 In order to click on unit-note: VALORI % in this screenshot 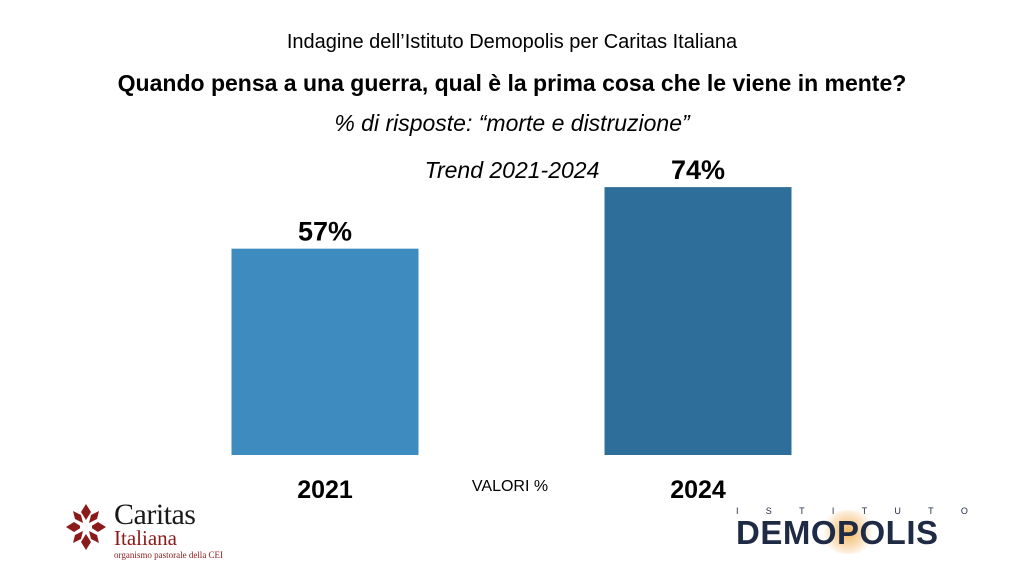, I will do `click(510, 486)`.